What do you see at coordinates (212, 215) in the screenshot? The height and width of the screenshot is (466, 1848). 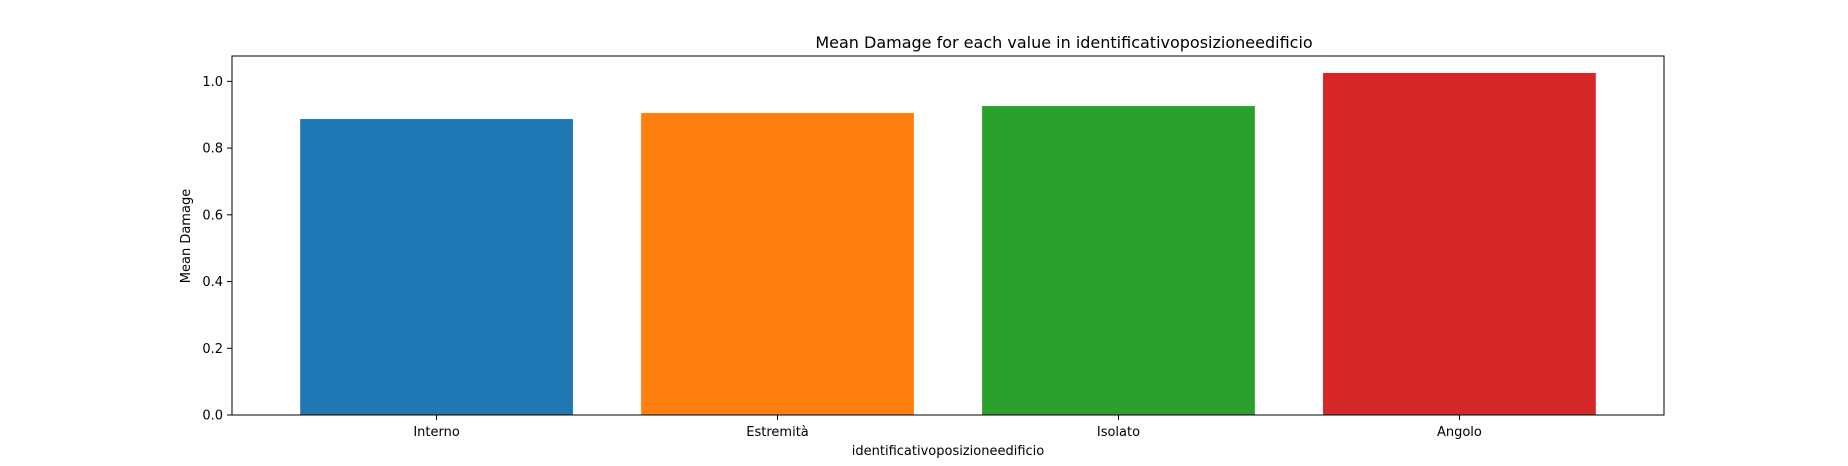 I see `y-tick-label: 0.6` at bounding box center [212, 215].